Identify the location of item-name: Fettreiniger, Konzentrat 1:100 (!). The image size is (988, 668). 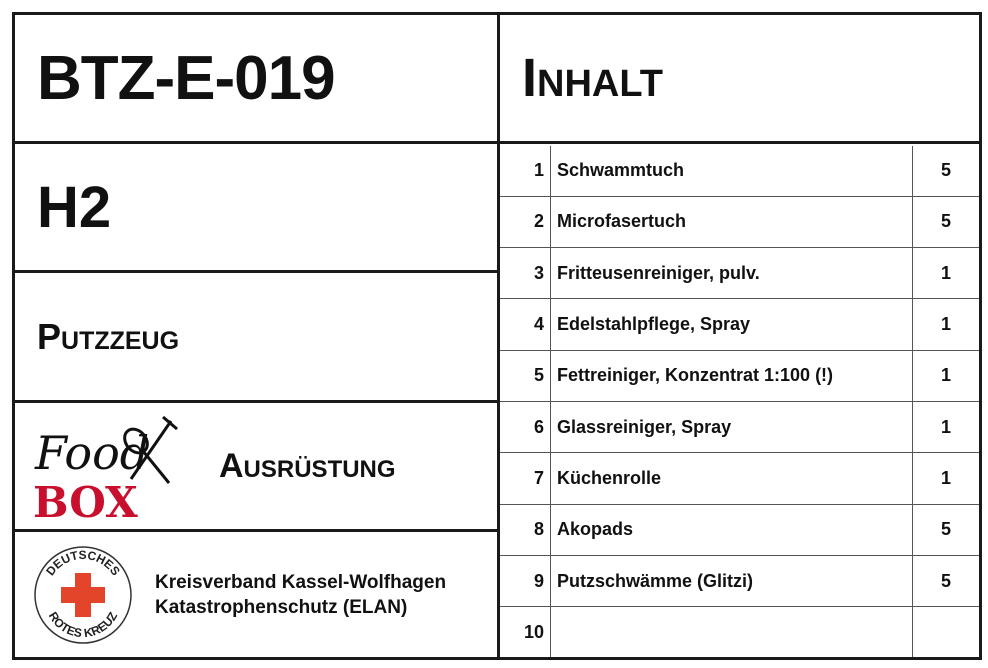
(731, 375).